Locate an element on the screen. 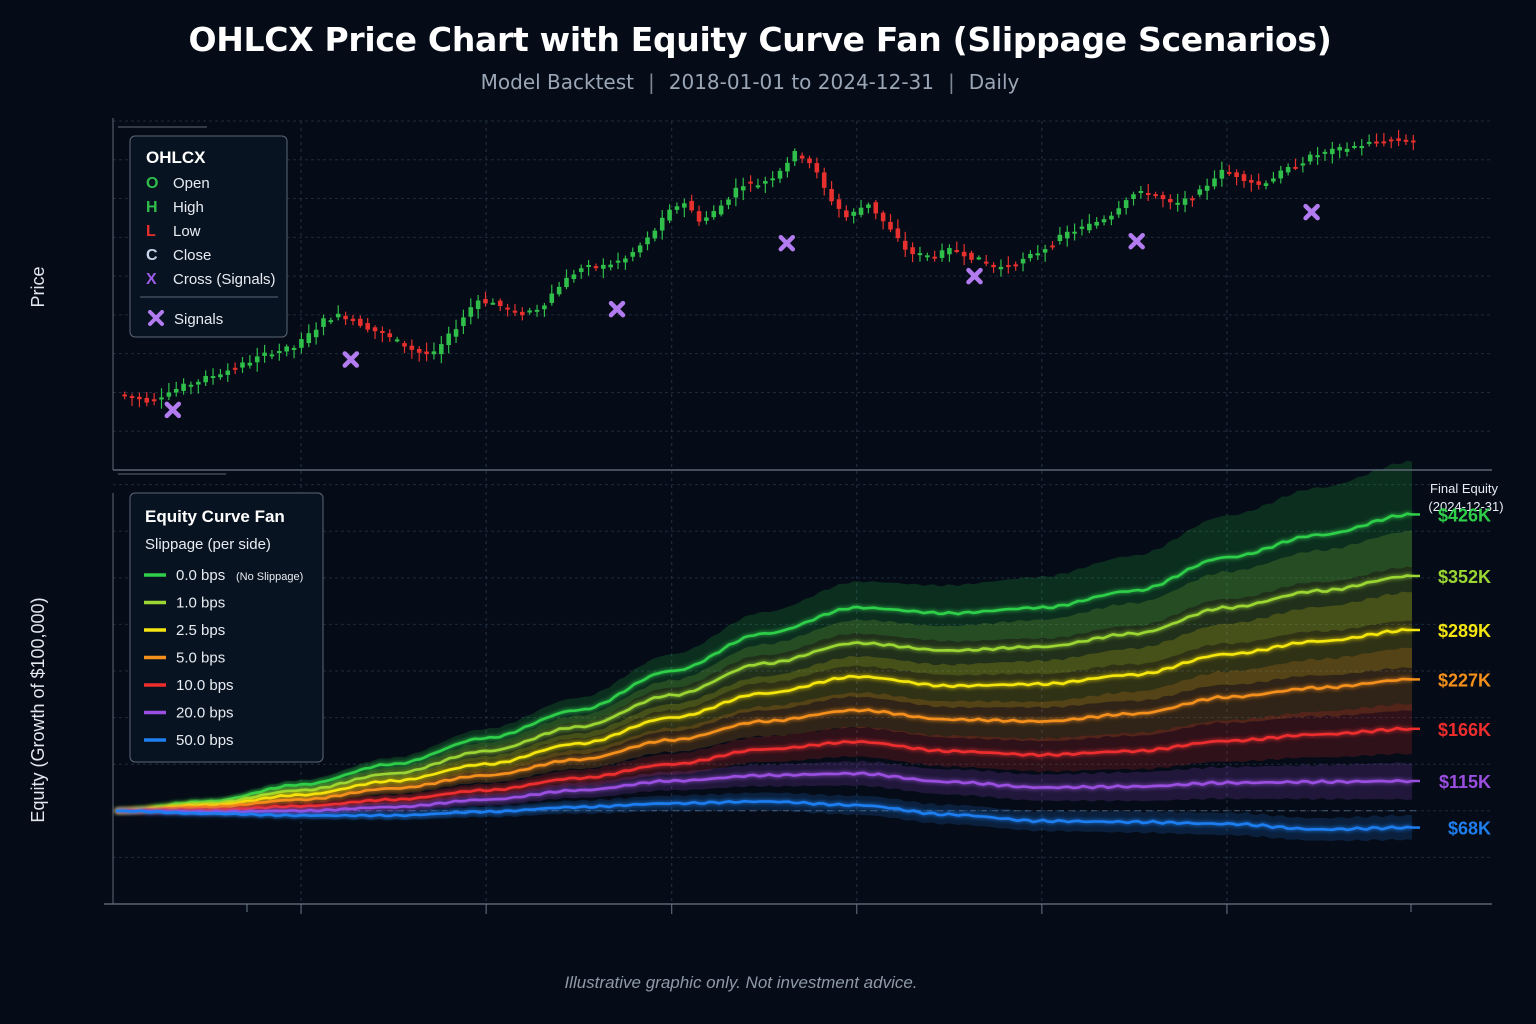  legend-letter: O is located at coordinates (152, 183).